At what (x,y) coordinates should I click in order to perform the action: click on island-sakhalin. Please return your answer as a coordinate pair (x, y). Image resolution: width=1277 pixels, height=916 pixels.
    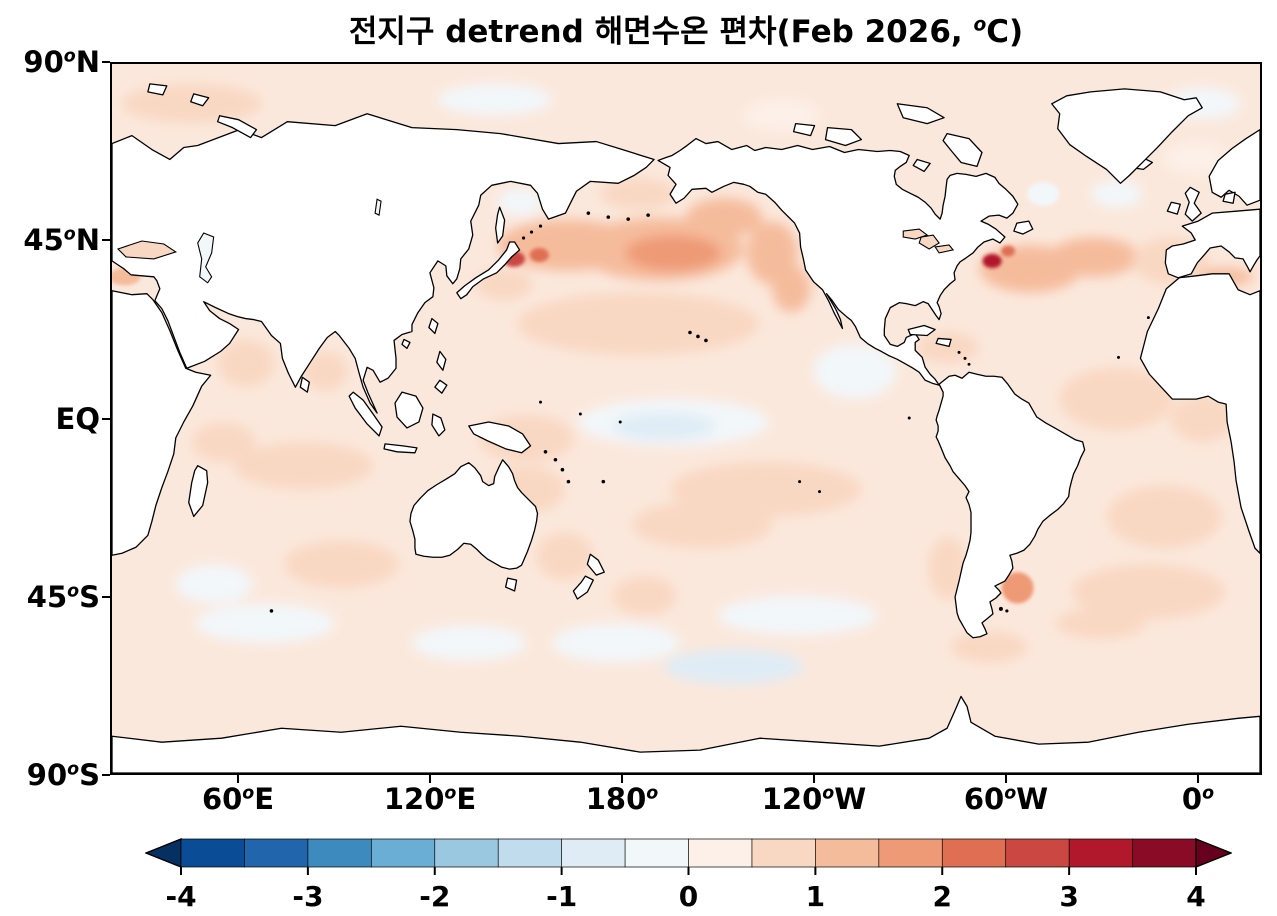
    Looking at the image, I should click on (500, 225).